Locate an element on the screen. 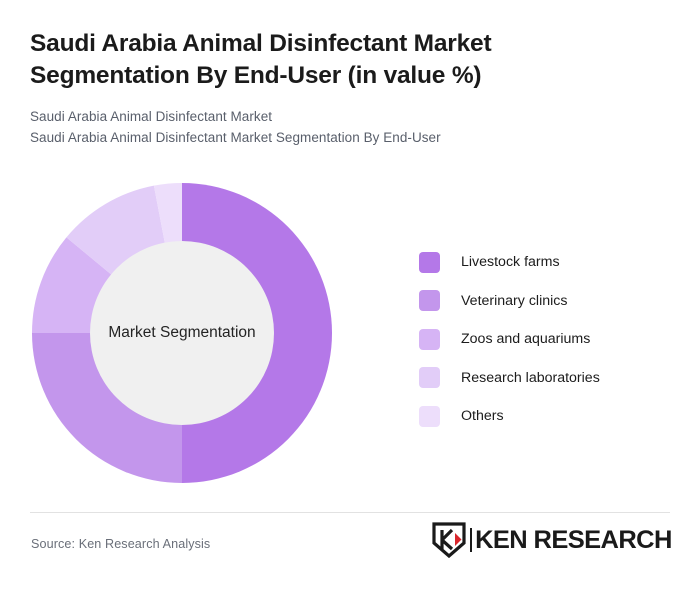  source-text: Source: Ken Research Analysis is located at coordinates (121, 544).